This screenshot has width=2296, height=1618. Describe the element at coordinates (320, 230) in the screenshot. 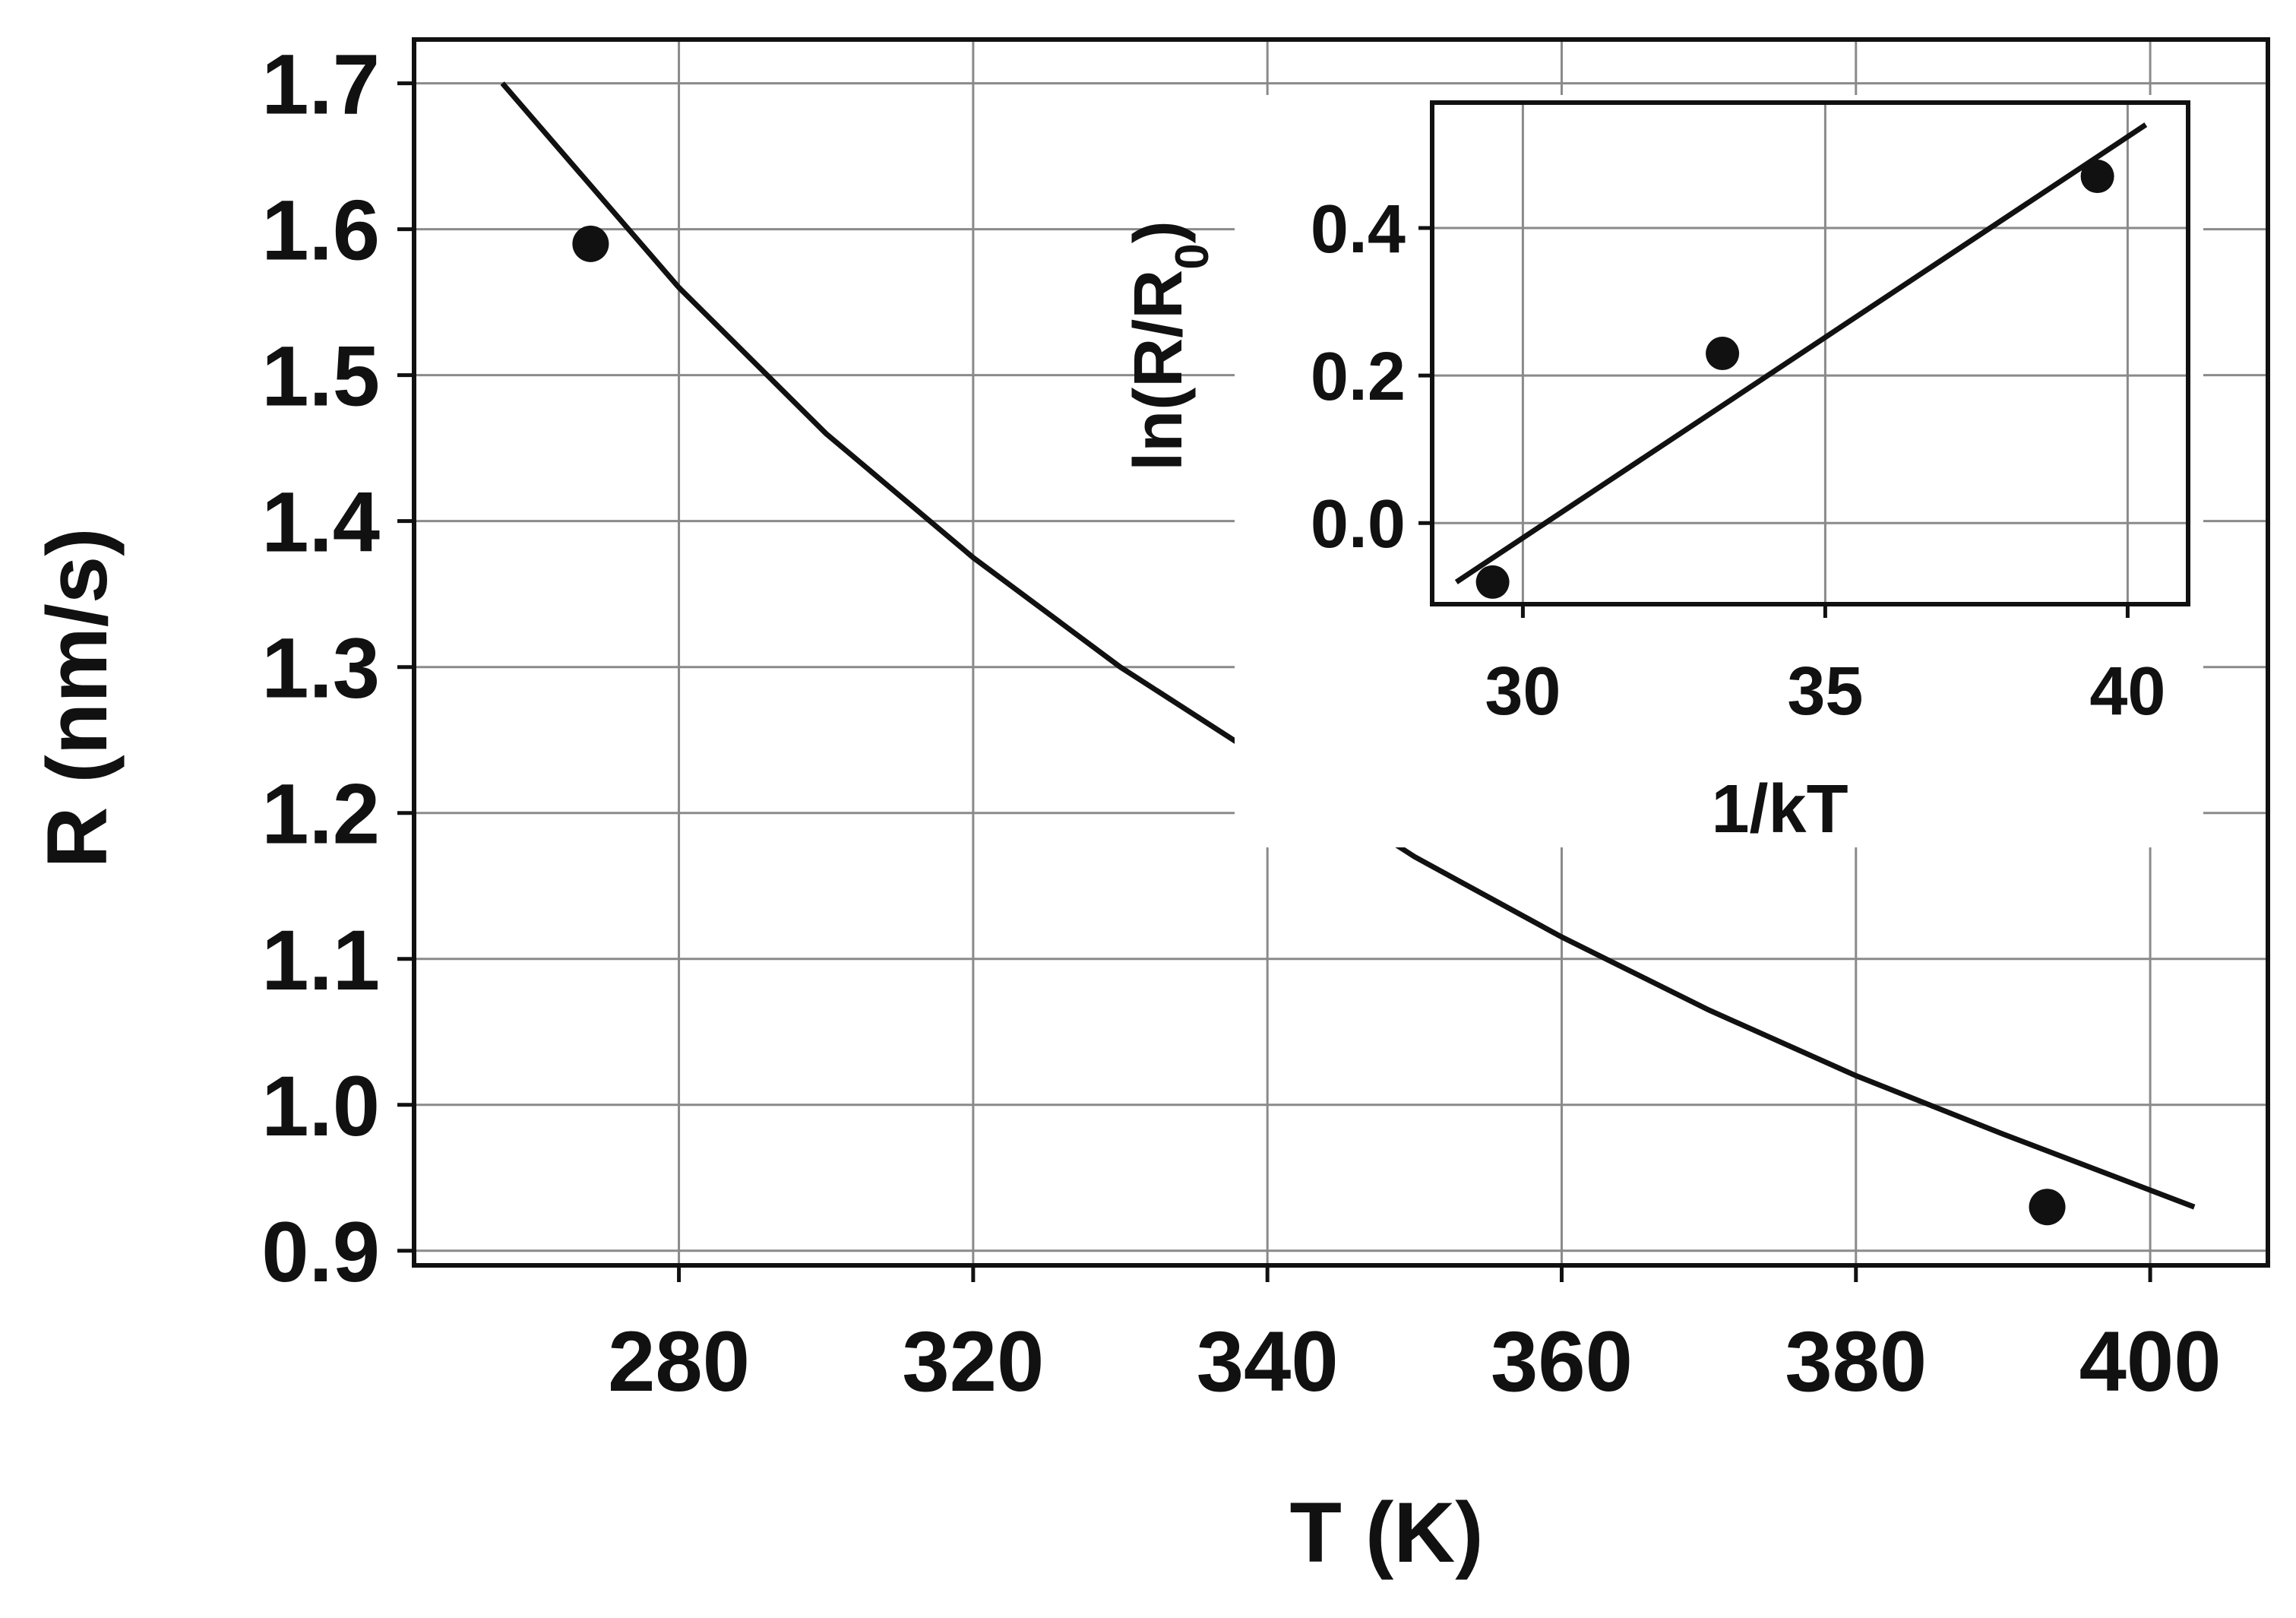

I see `main-y-tick-label: 1.6` at that location.